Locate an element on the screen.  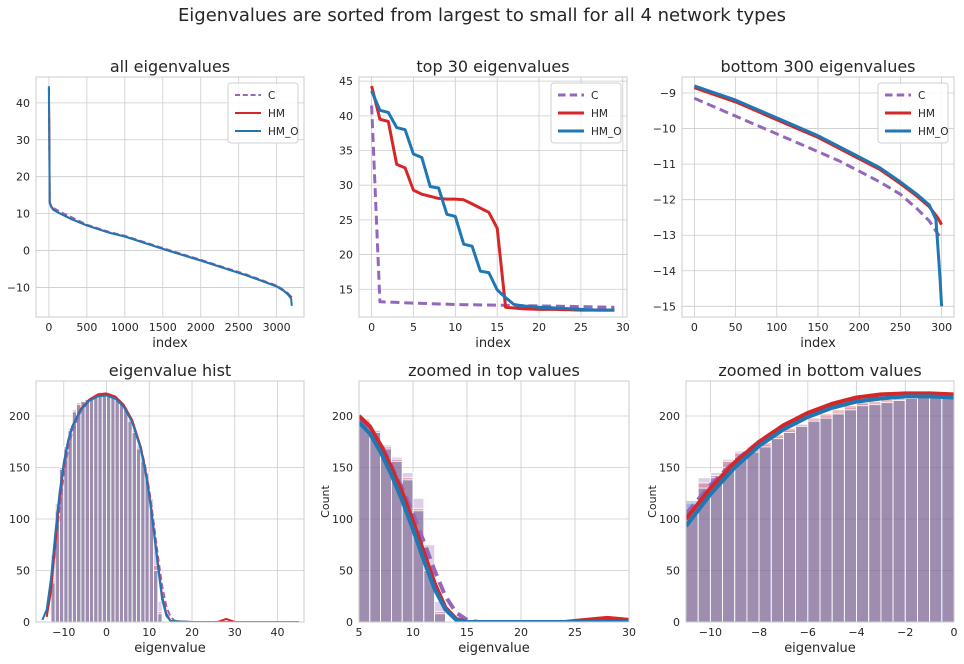
y-tick-label: −12 is located at coordinates (664, 200).